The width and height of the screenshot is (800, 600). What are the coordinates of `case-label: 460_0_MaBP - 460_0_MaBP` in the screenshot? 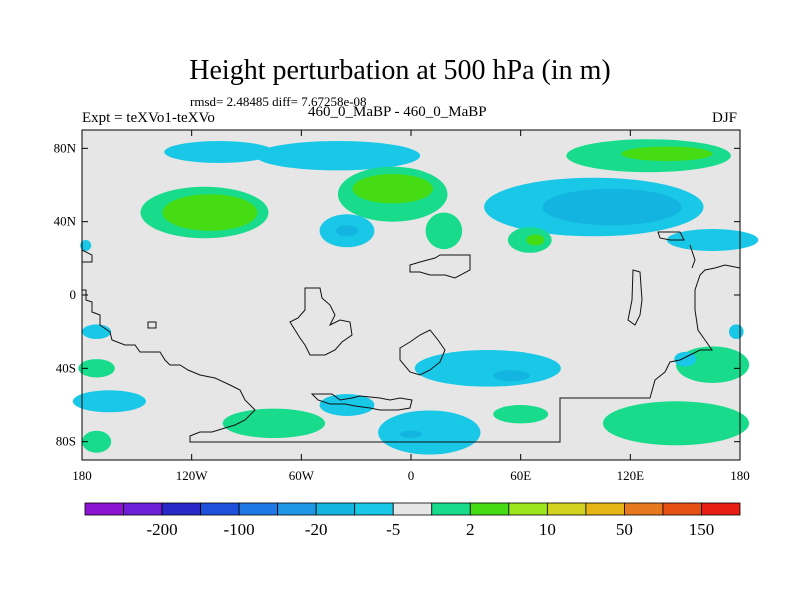 It's located at (397, 112).